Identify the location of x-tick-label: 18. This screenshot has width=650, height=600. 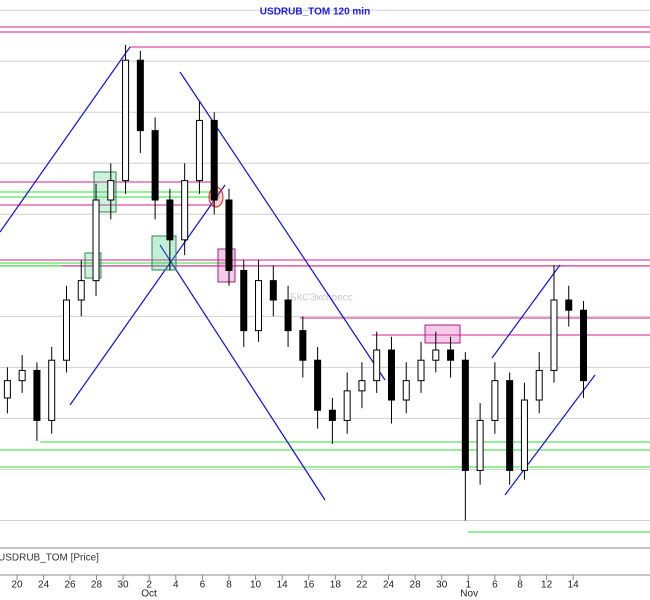
(336, 585).